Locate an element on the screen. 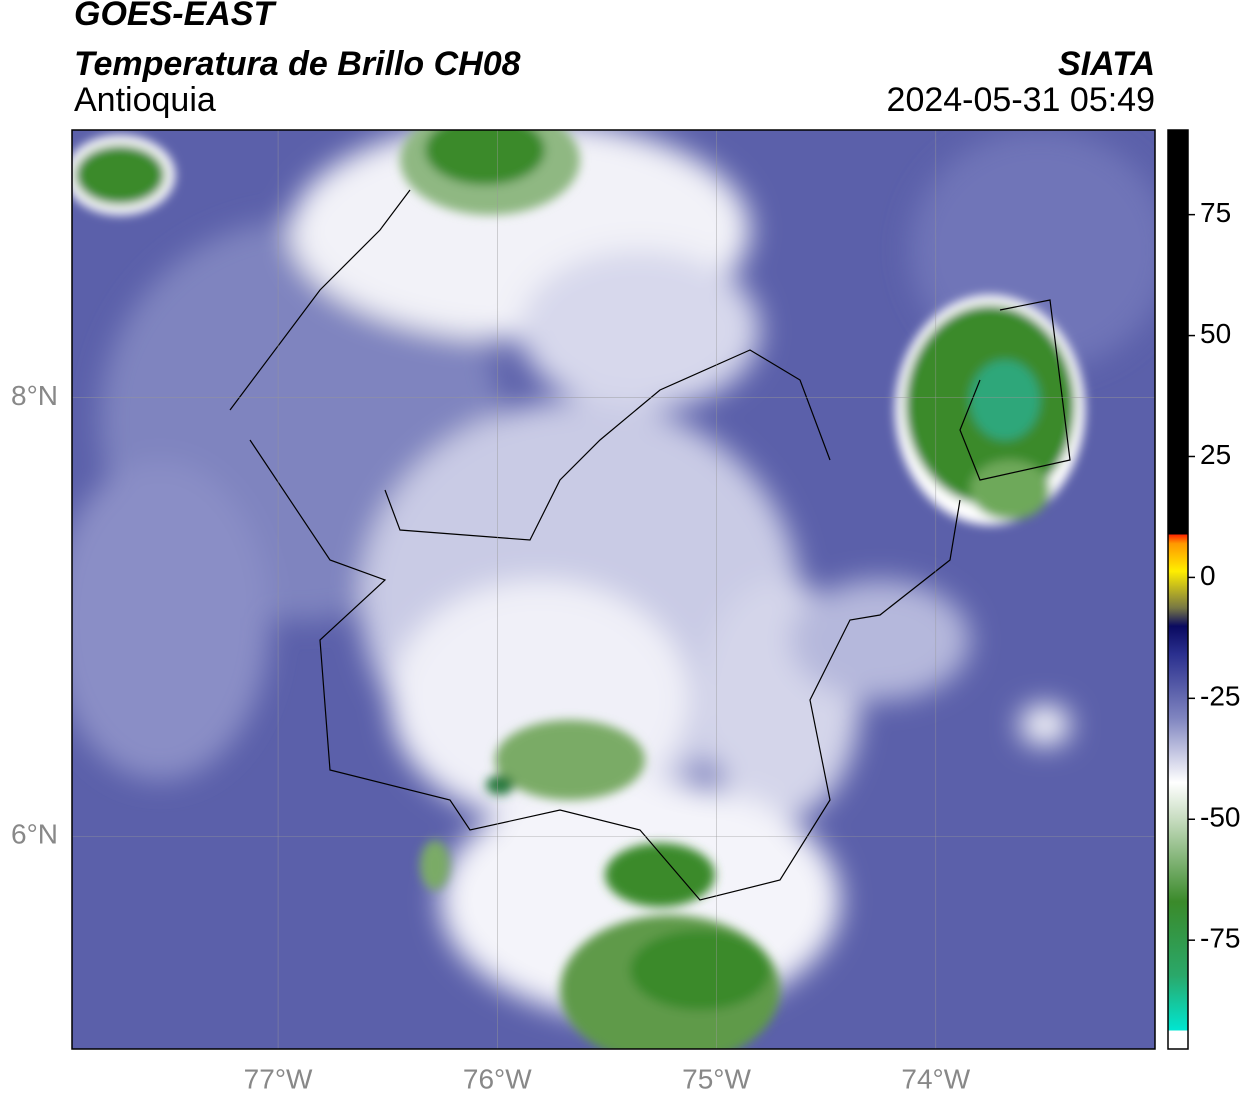 This screenshot has width=1252, height=1104. colorbar-tick-label: 50 is located at coordinates (1215, 333).